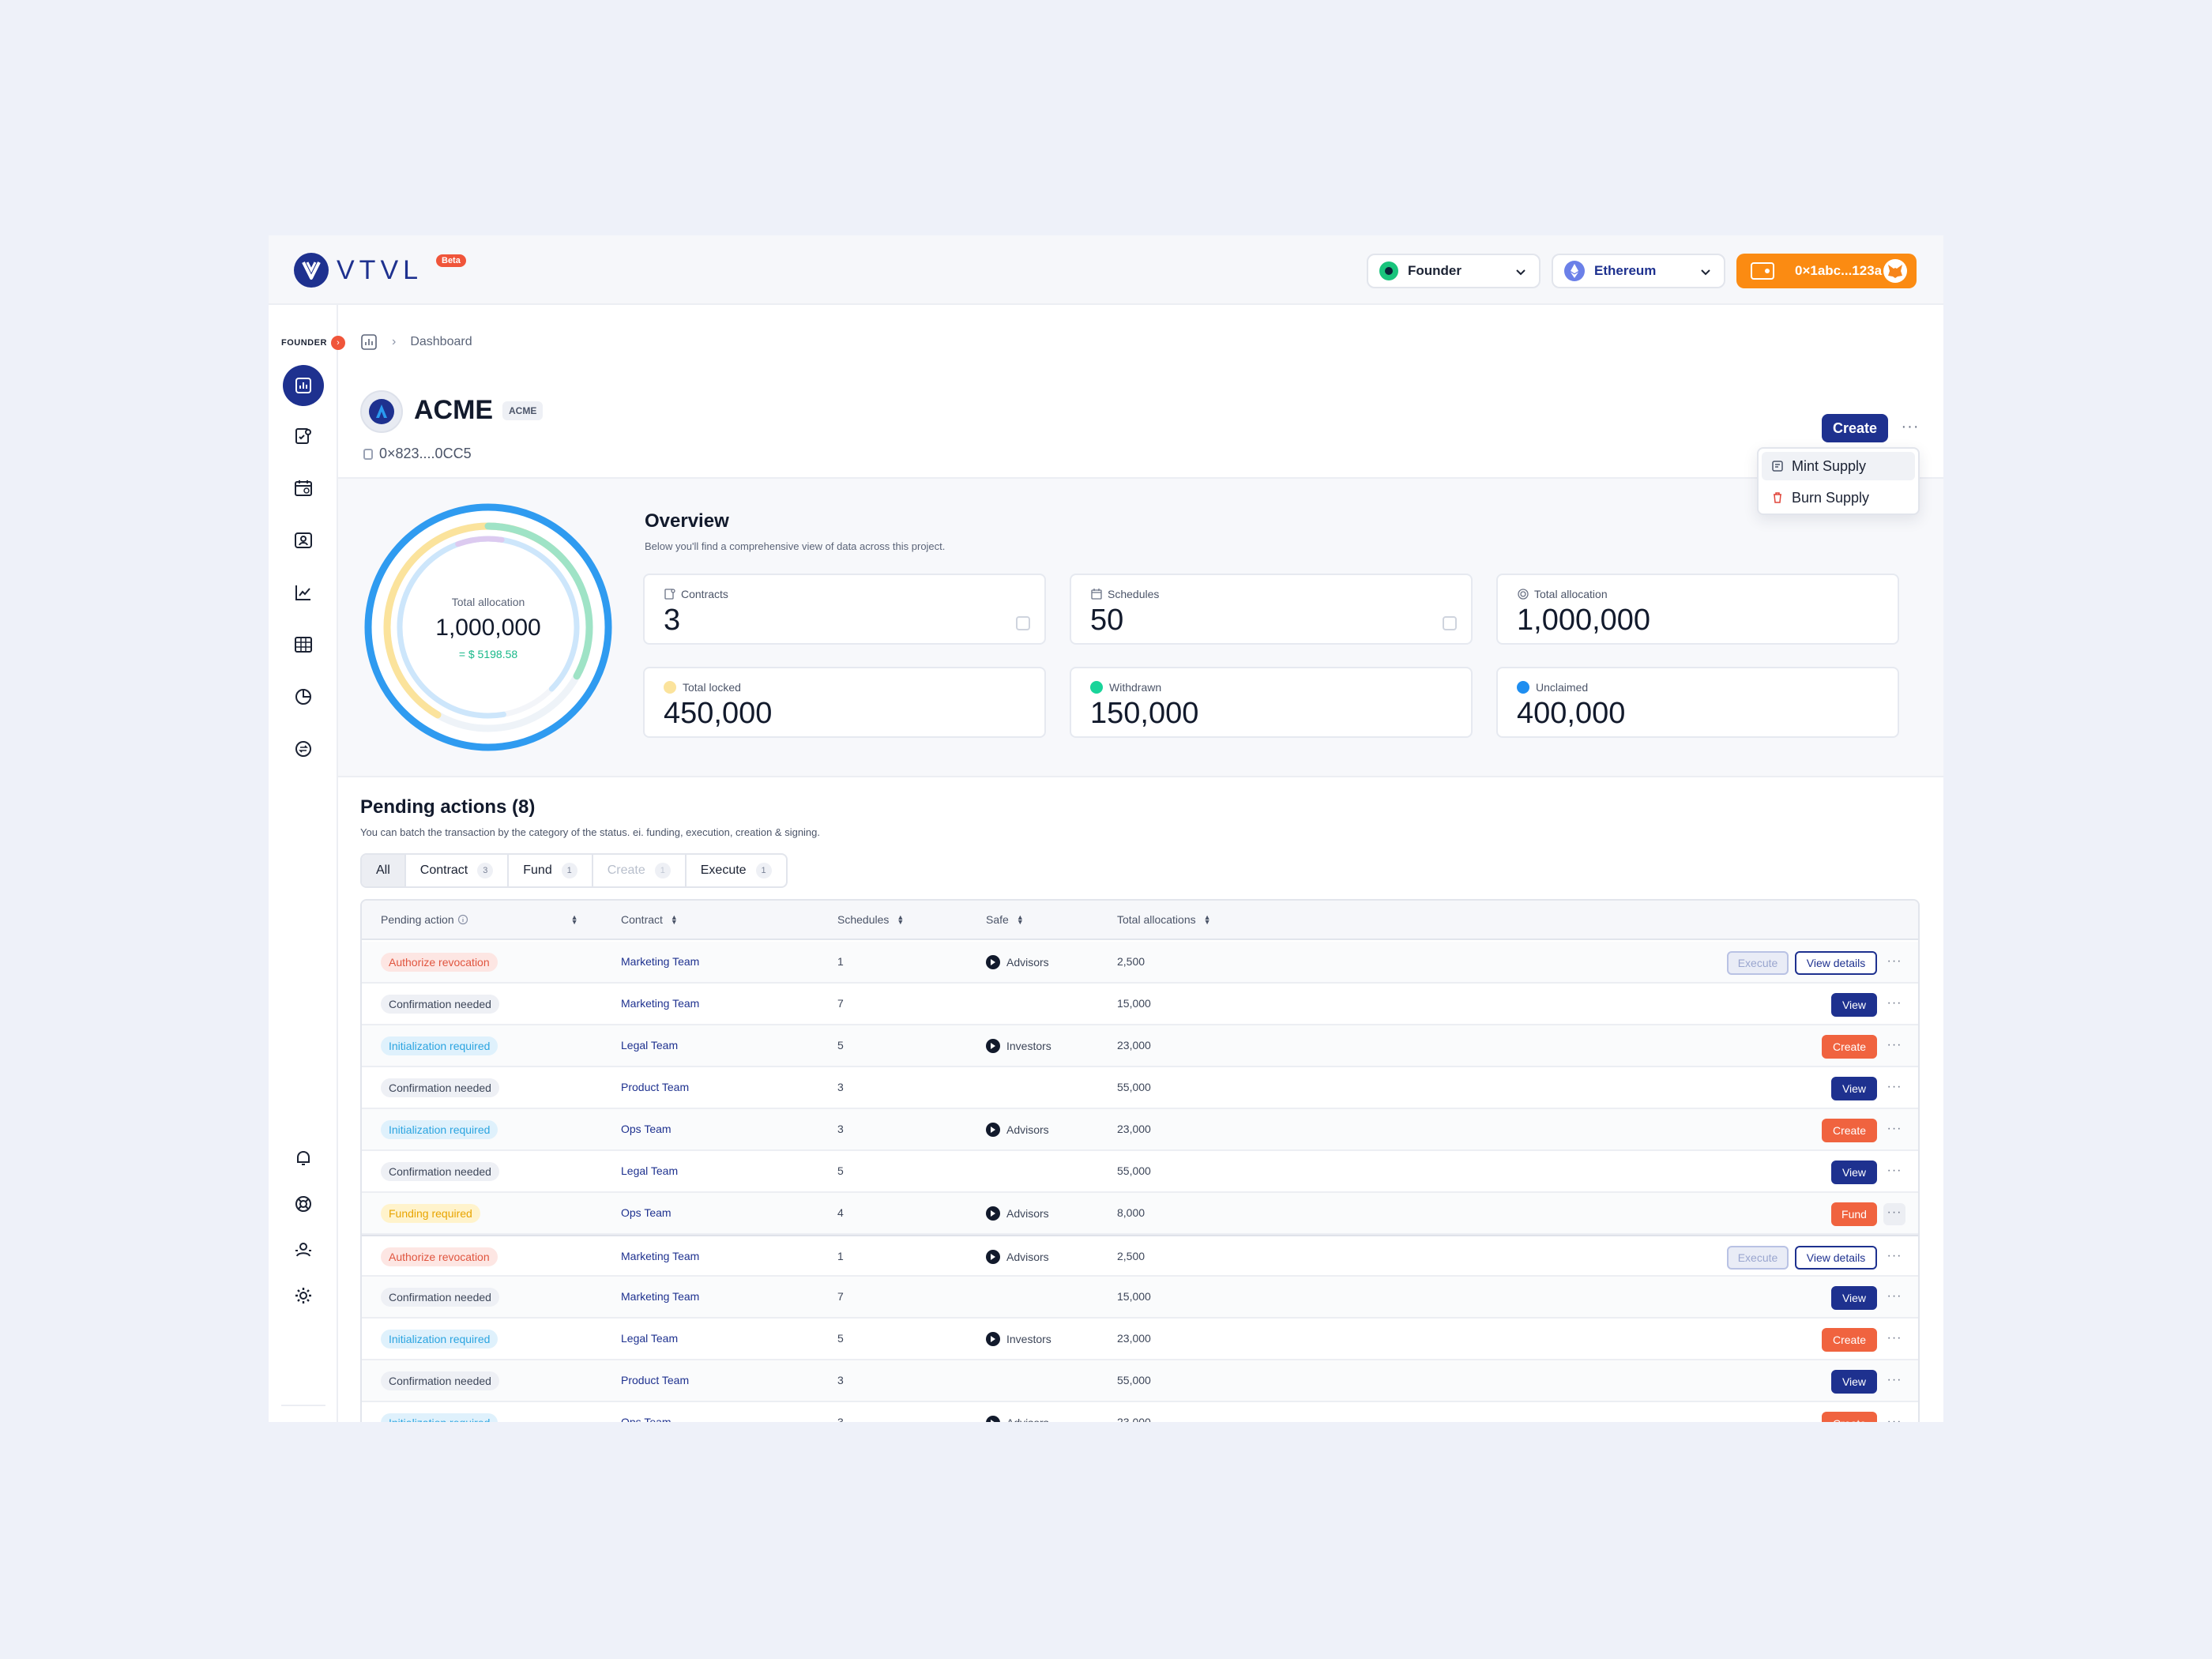 The image size is (2212, 1659). Describe the element at coordinates (304, 592) in the screenshot. I see `sidebar-item-analytics` at that location.